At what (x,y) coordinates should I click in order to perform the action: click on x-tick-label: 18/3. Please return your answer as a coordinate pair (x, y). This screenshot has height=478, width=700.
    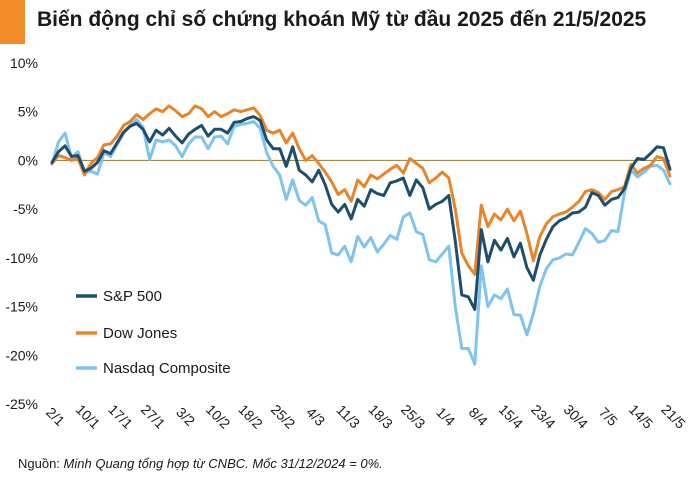
    Looking at the image, I should click on (381, 416).